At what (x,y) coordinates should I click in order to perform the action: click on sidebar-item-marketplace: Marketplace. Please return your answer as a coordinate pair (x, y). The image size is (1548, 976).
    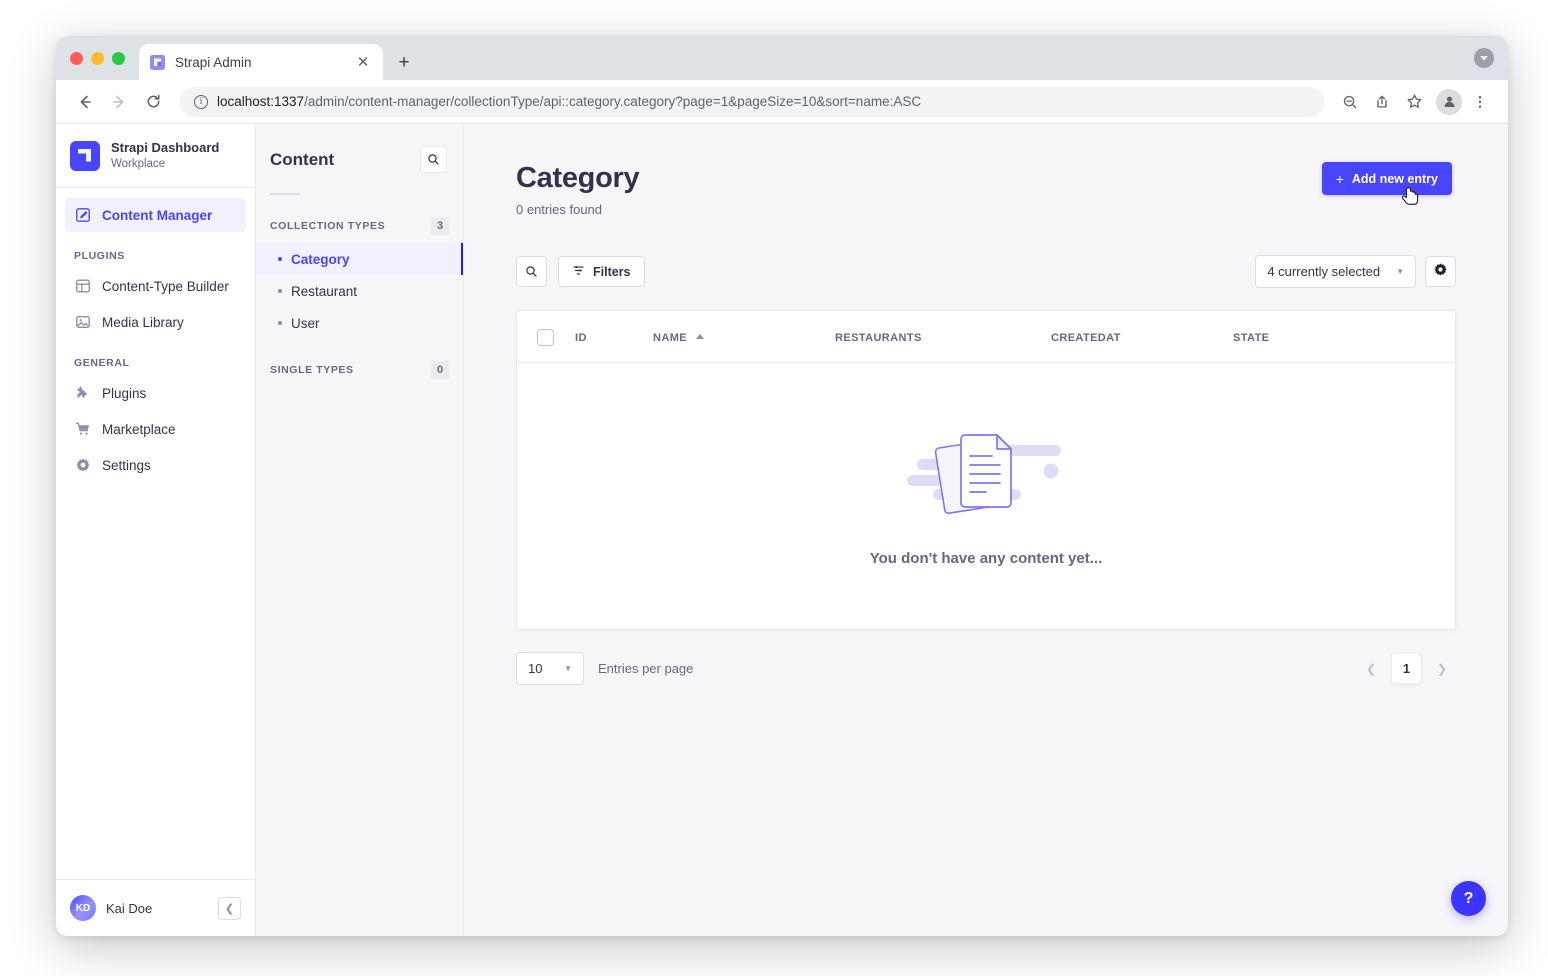
    Looking at the image, I should click on (155, 429).